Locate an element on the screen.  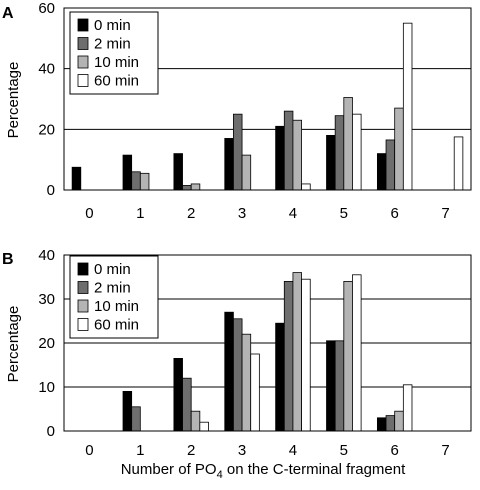
panel-a-ylabel: Percentage is located at coordinates (13, 100).